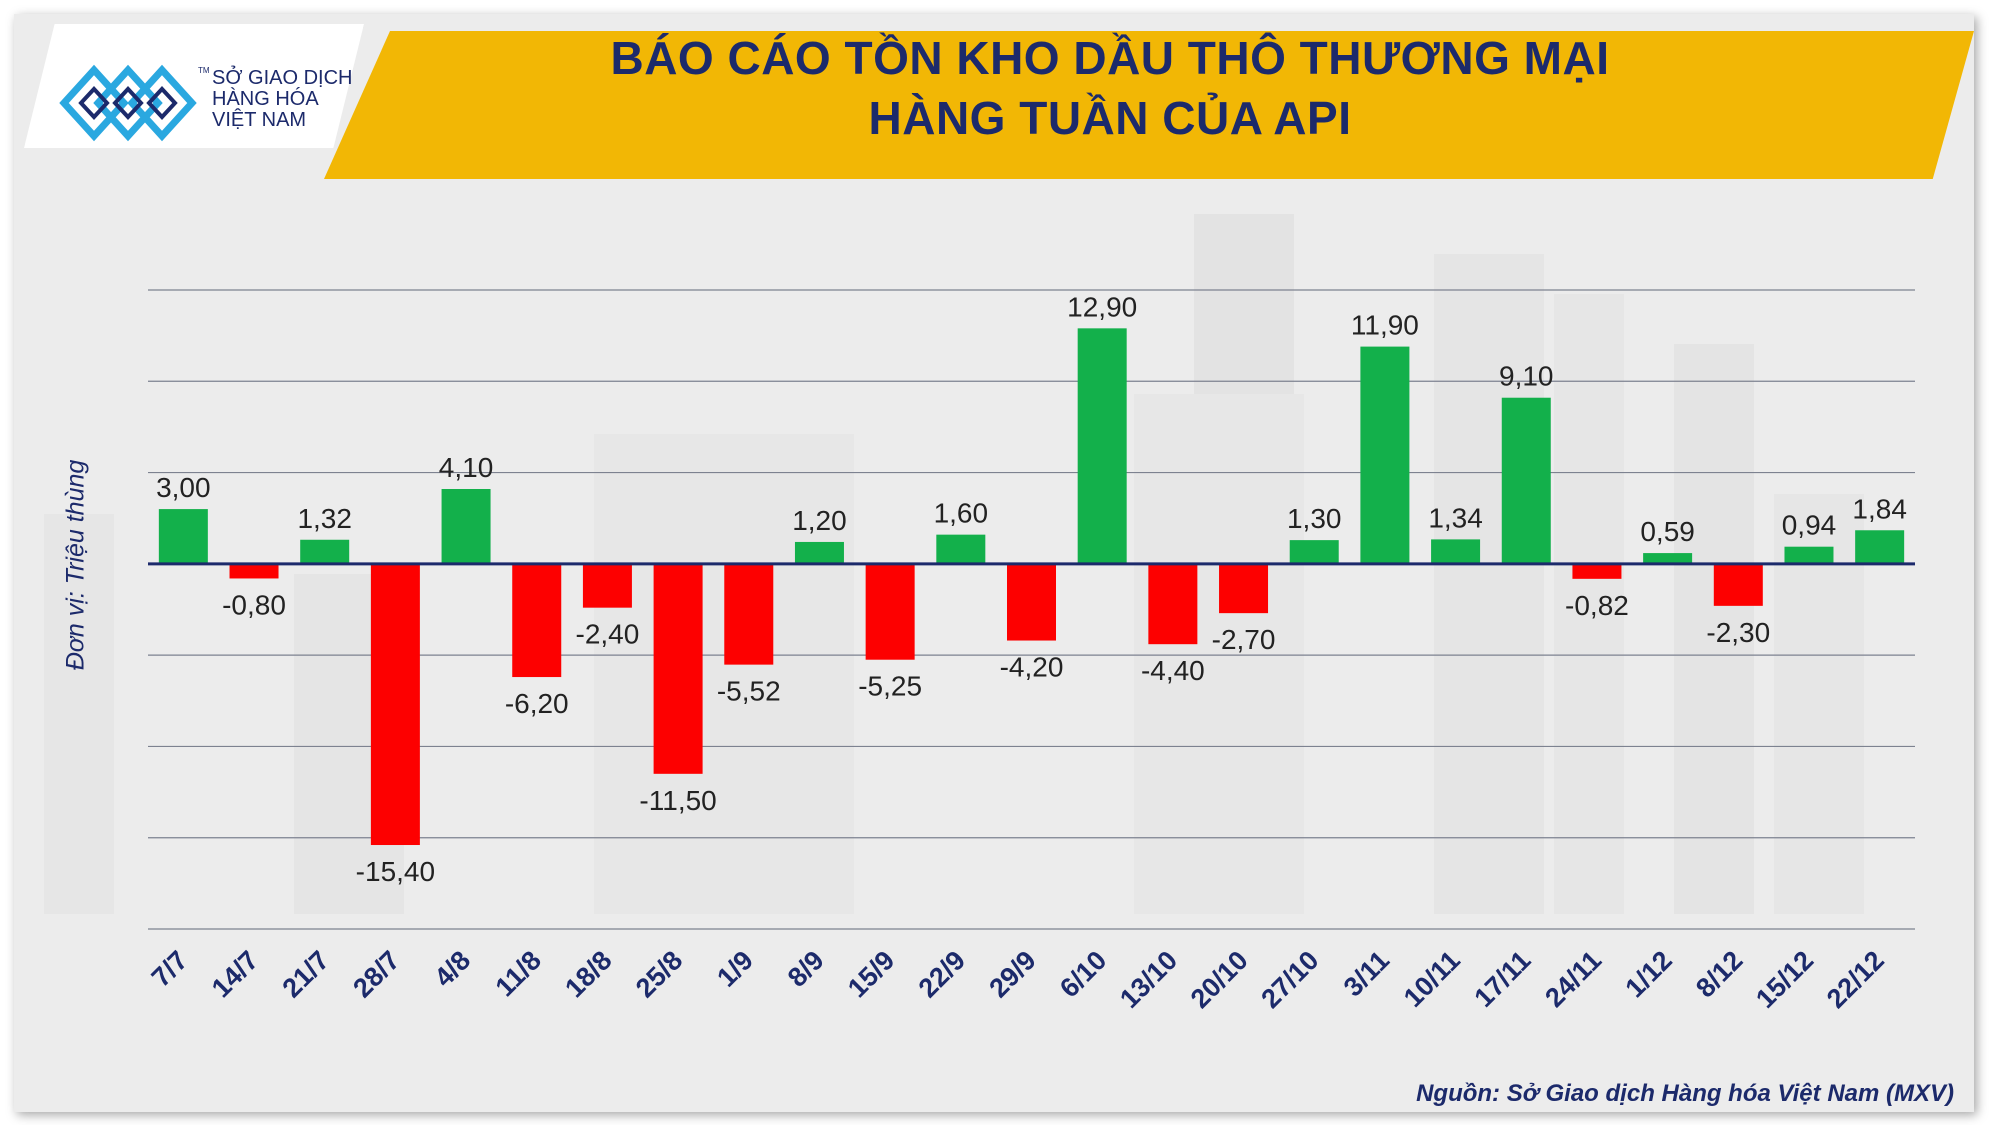 The image size is (2000, 1125). What do you see at coordinates (1083, 974) in the screenshot?
I see `x-tick-label: 6/10` at bounding box center [1083, 974].